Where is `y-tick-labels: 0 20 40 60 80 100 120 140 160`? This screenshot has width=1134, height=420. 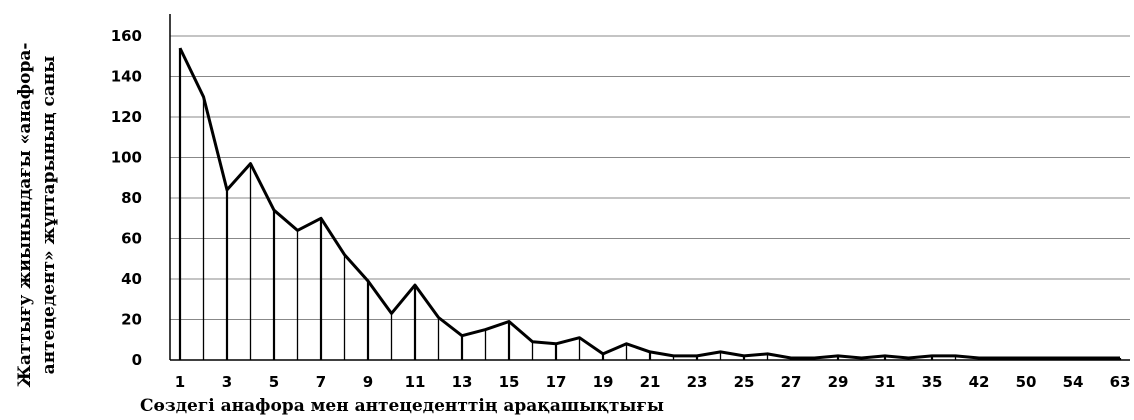
y-tick-labels: 0 20 40 60 80 100 120 140 160 is located at coordinates (126, 198).